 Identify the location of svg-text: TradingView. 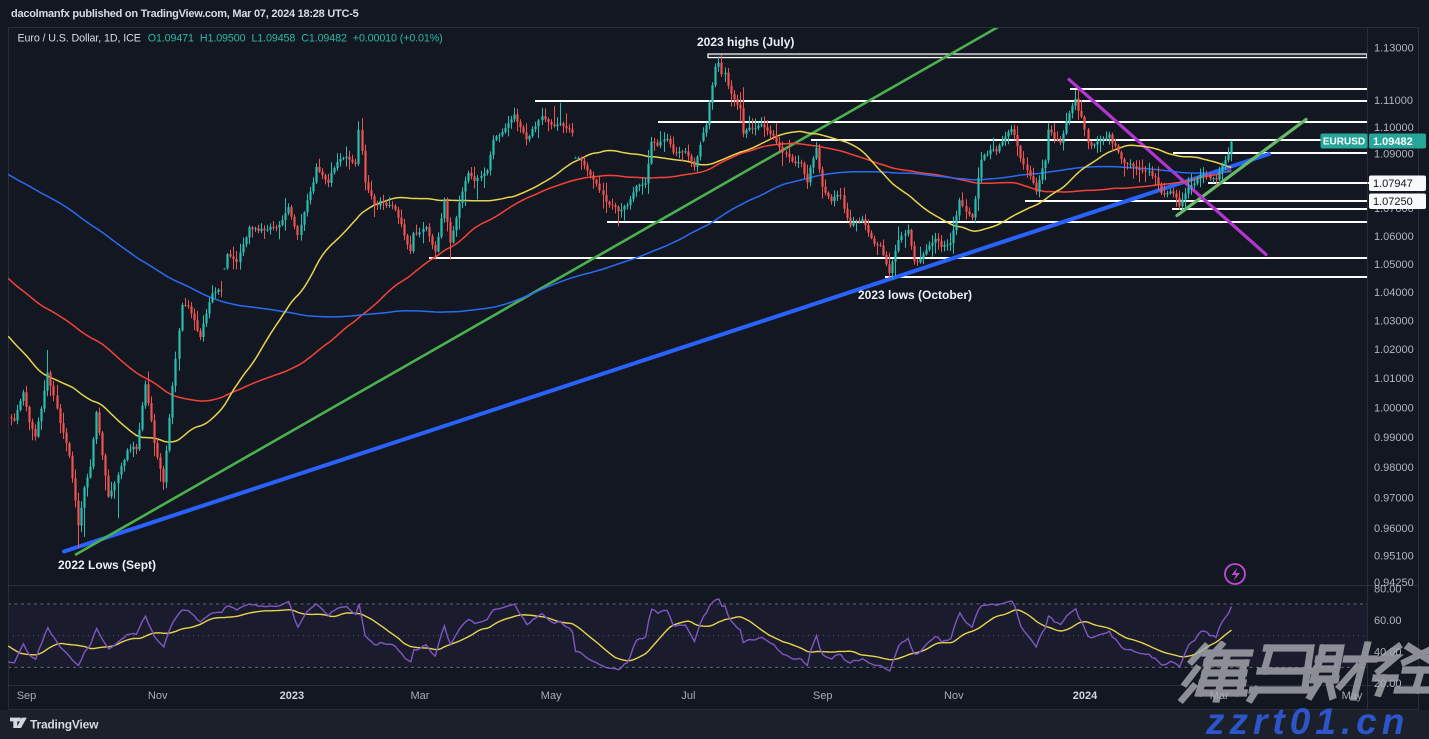
(64, 725).